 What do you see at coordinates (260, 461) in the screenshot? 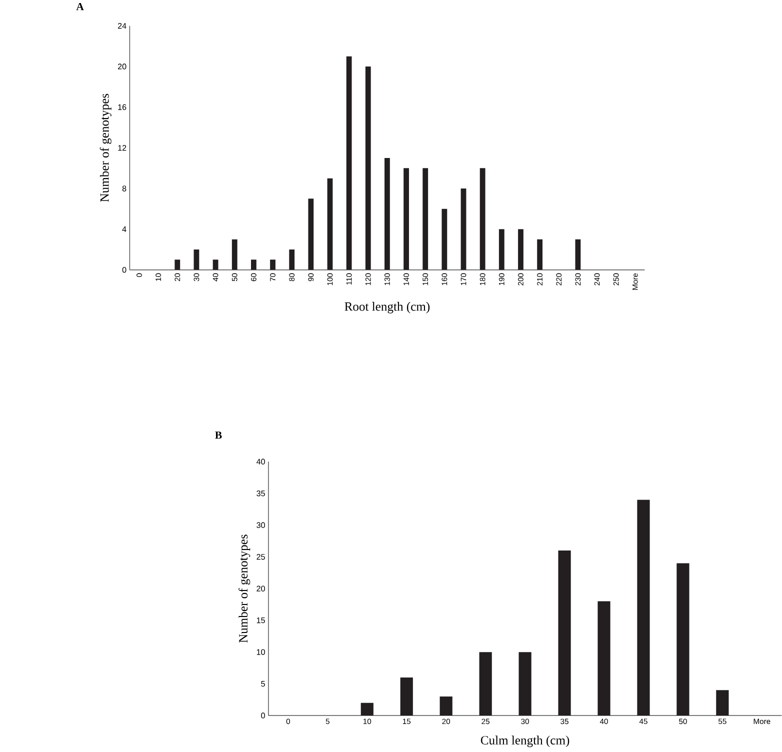
I see `y-tick-label: 40` at bounding box center [260, 461].